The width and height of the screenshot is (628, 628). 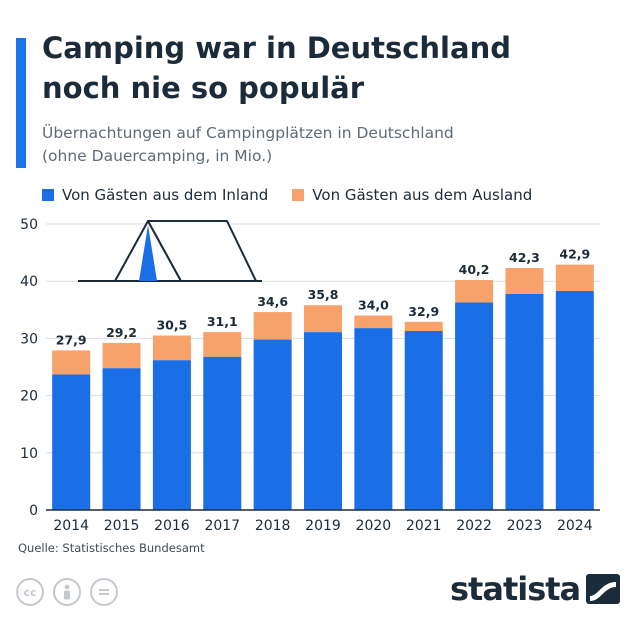 I want to click on value-label-2023: 42,3, so click(x=524, y=257).